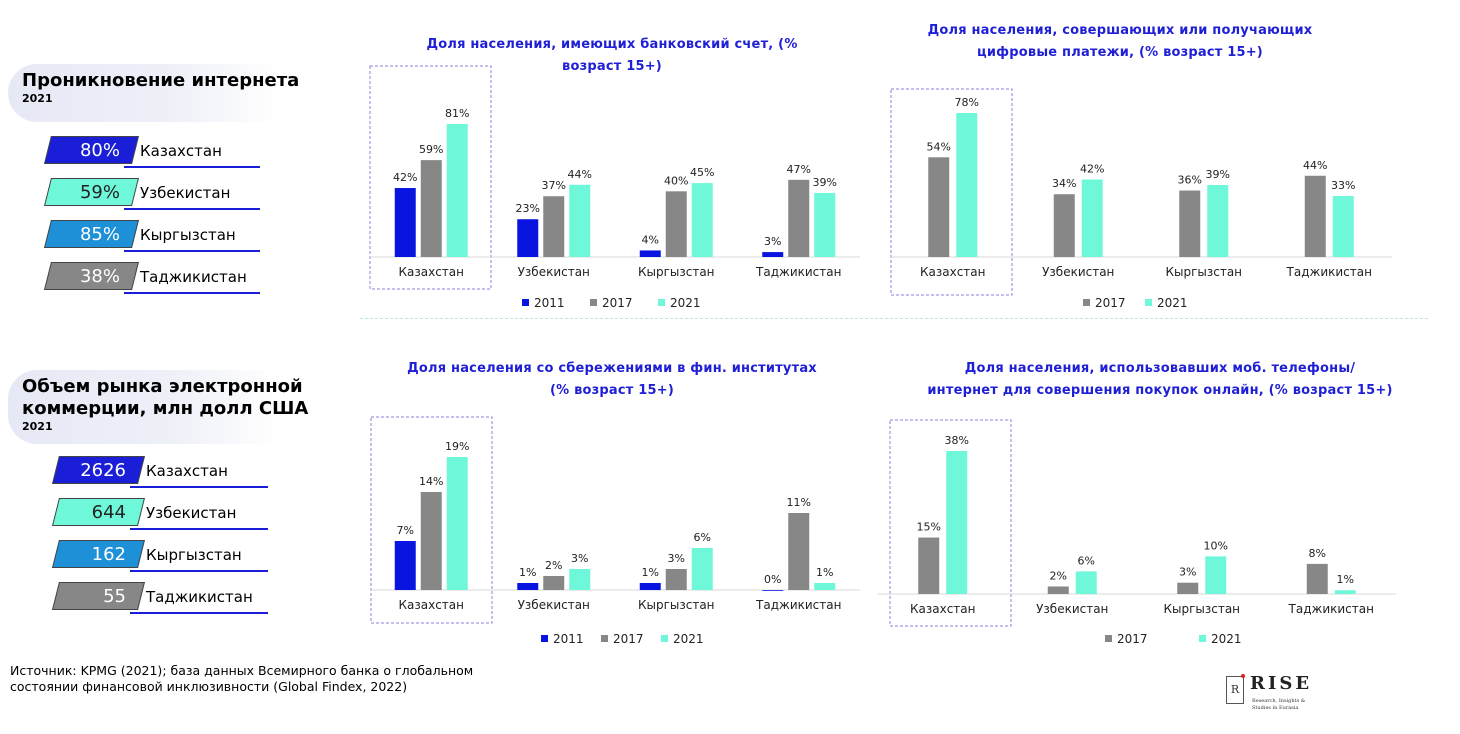 This screenshot has width=1460, height=734. I want to click on chart2-title-line2: цифровые платежи, (% возраст 15+), so click(1120, 52).